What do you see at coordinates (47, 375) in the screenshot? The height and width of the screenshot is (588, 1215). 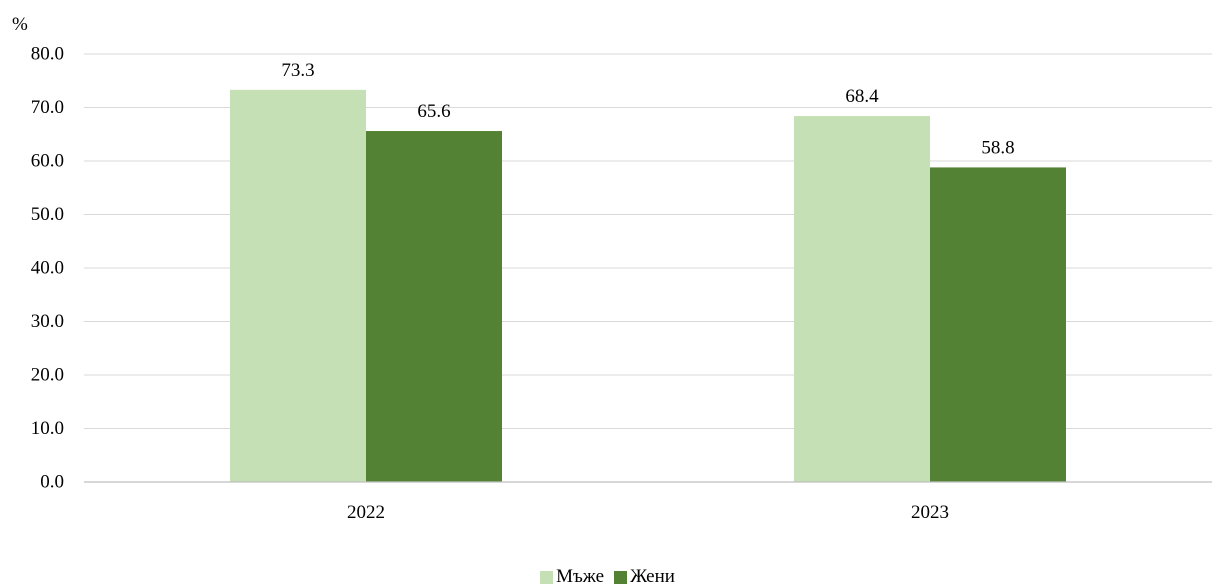 I see `y-tick-label: 20.0` at bounding box center [47, 375].